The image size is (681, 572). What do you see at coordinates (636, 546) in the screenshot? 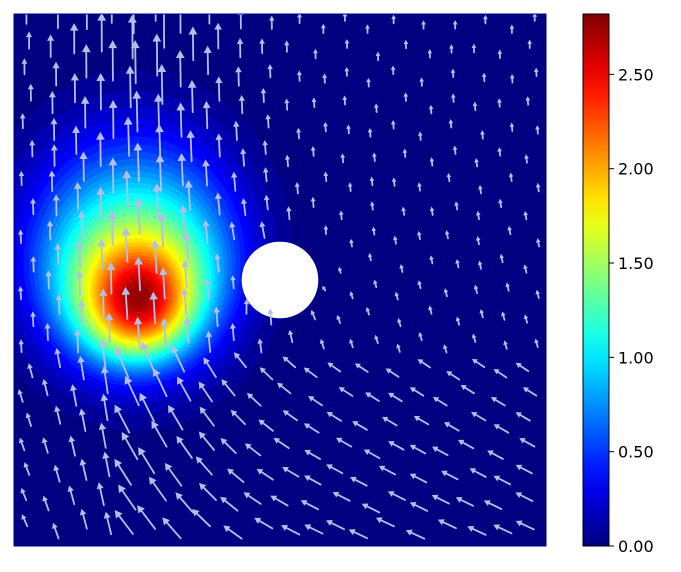
I see `colorbar-tick-label: 0.00` at bounding box center [636, 546].